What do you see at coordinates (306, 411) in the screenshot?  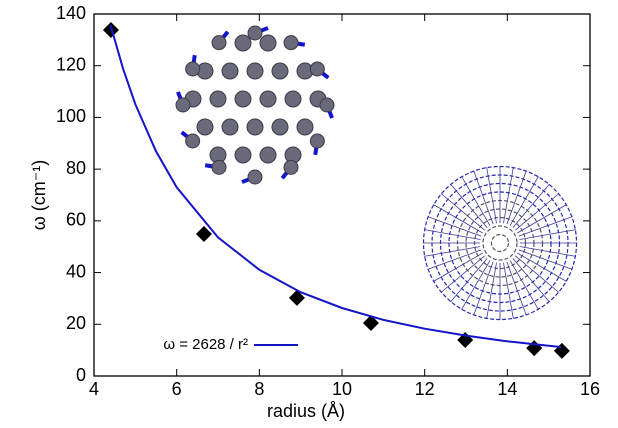 I see `x-axis-label: radius (Å)` at bounding box center [306, 411].